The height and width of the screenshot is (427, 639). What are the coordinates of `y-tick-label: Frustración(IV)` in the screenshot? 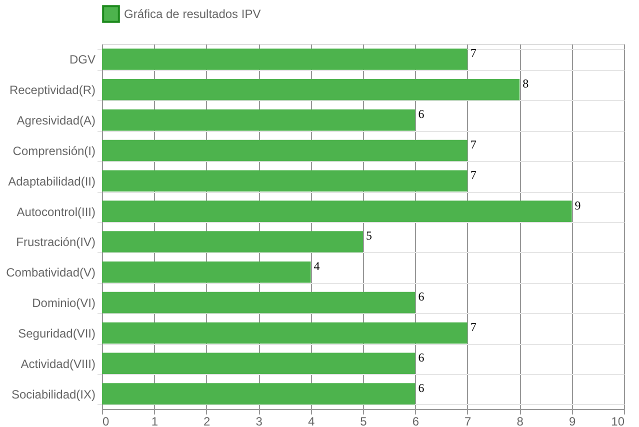 It's located at (56, 242).